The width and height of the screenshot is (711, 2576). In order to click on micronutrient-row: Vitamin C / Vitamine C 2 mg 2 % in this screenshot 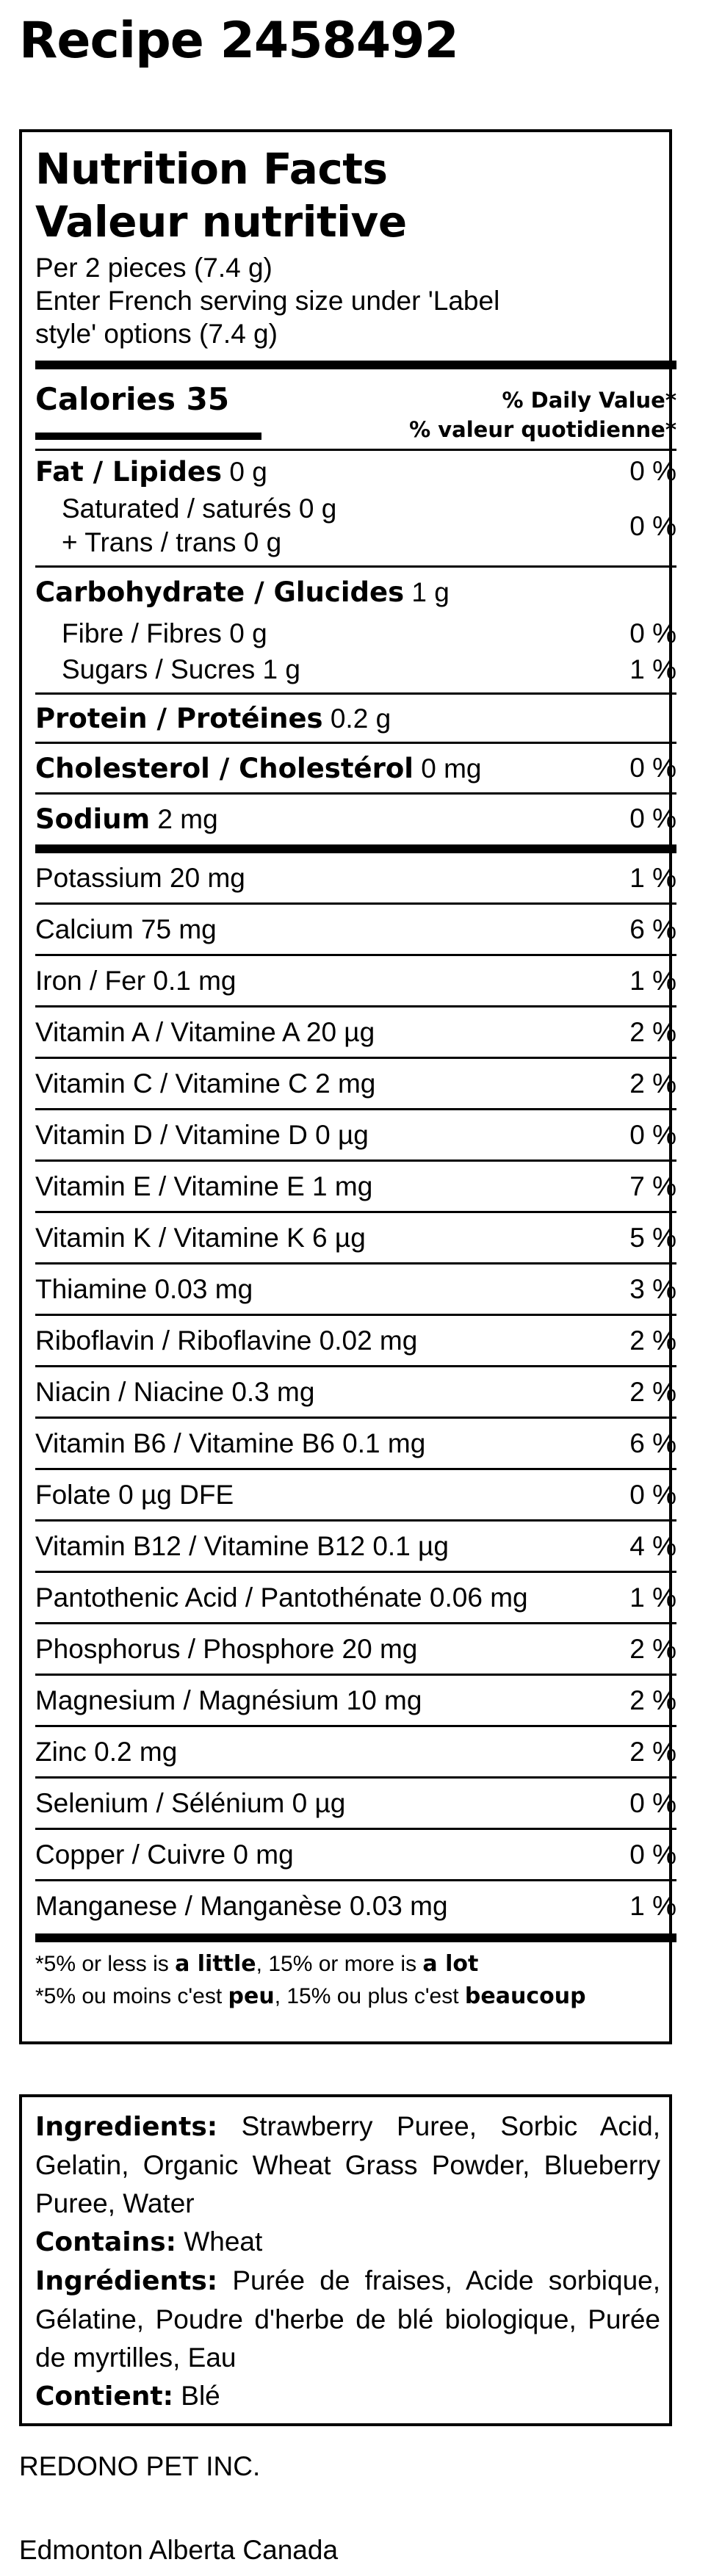, I will do `click(355, 1083)`.